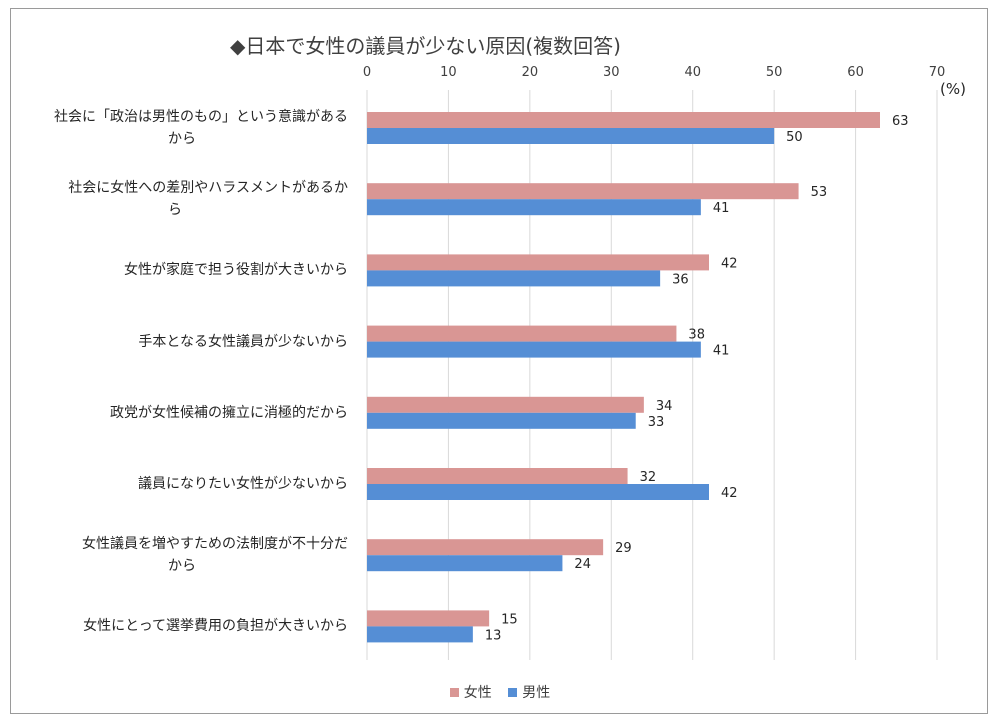  I want to click on unit-label: (%), so click(953, 89).